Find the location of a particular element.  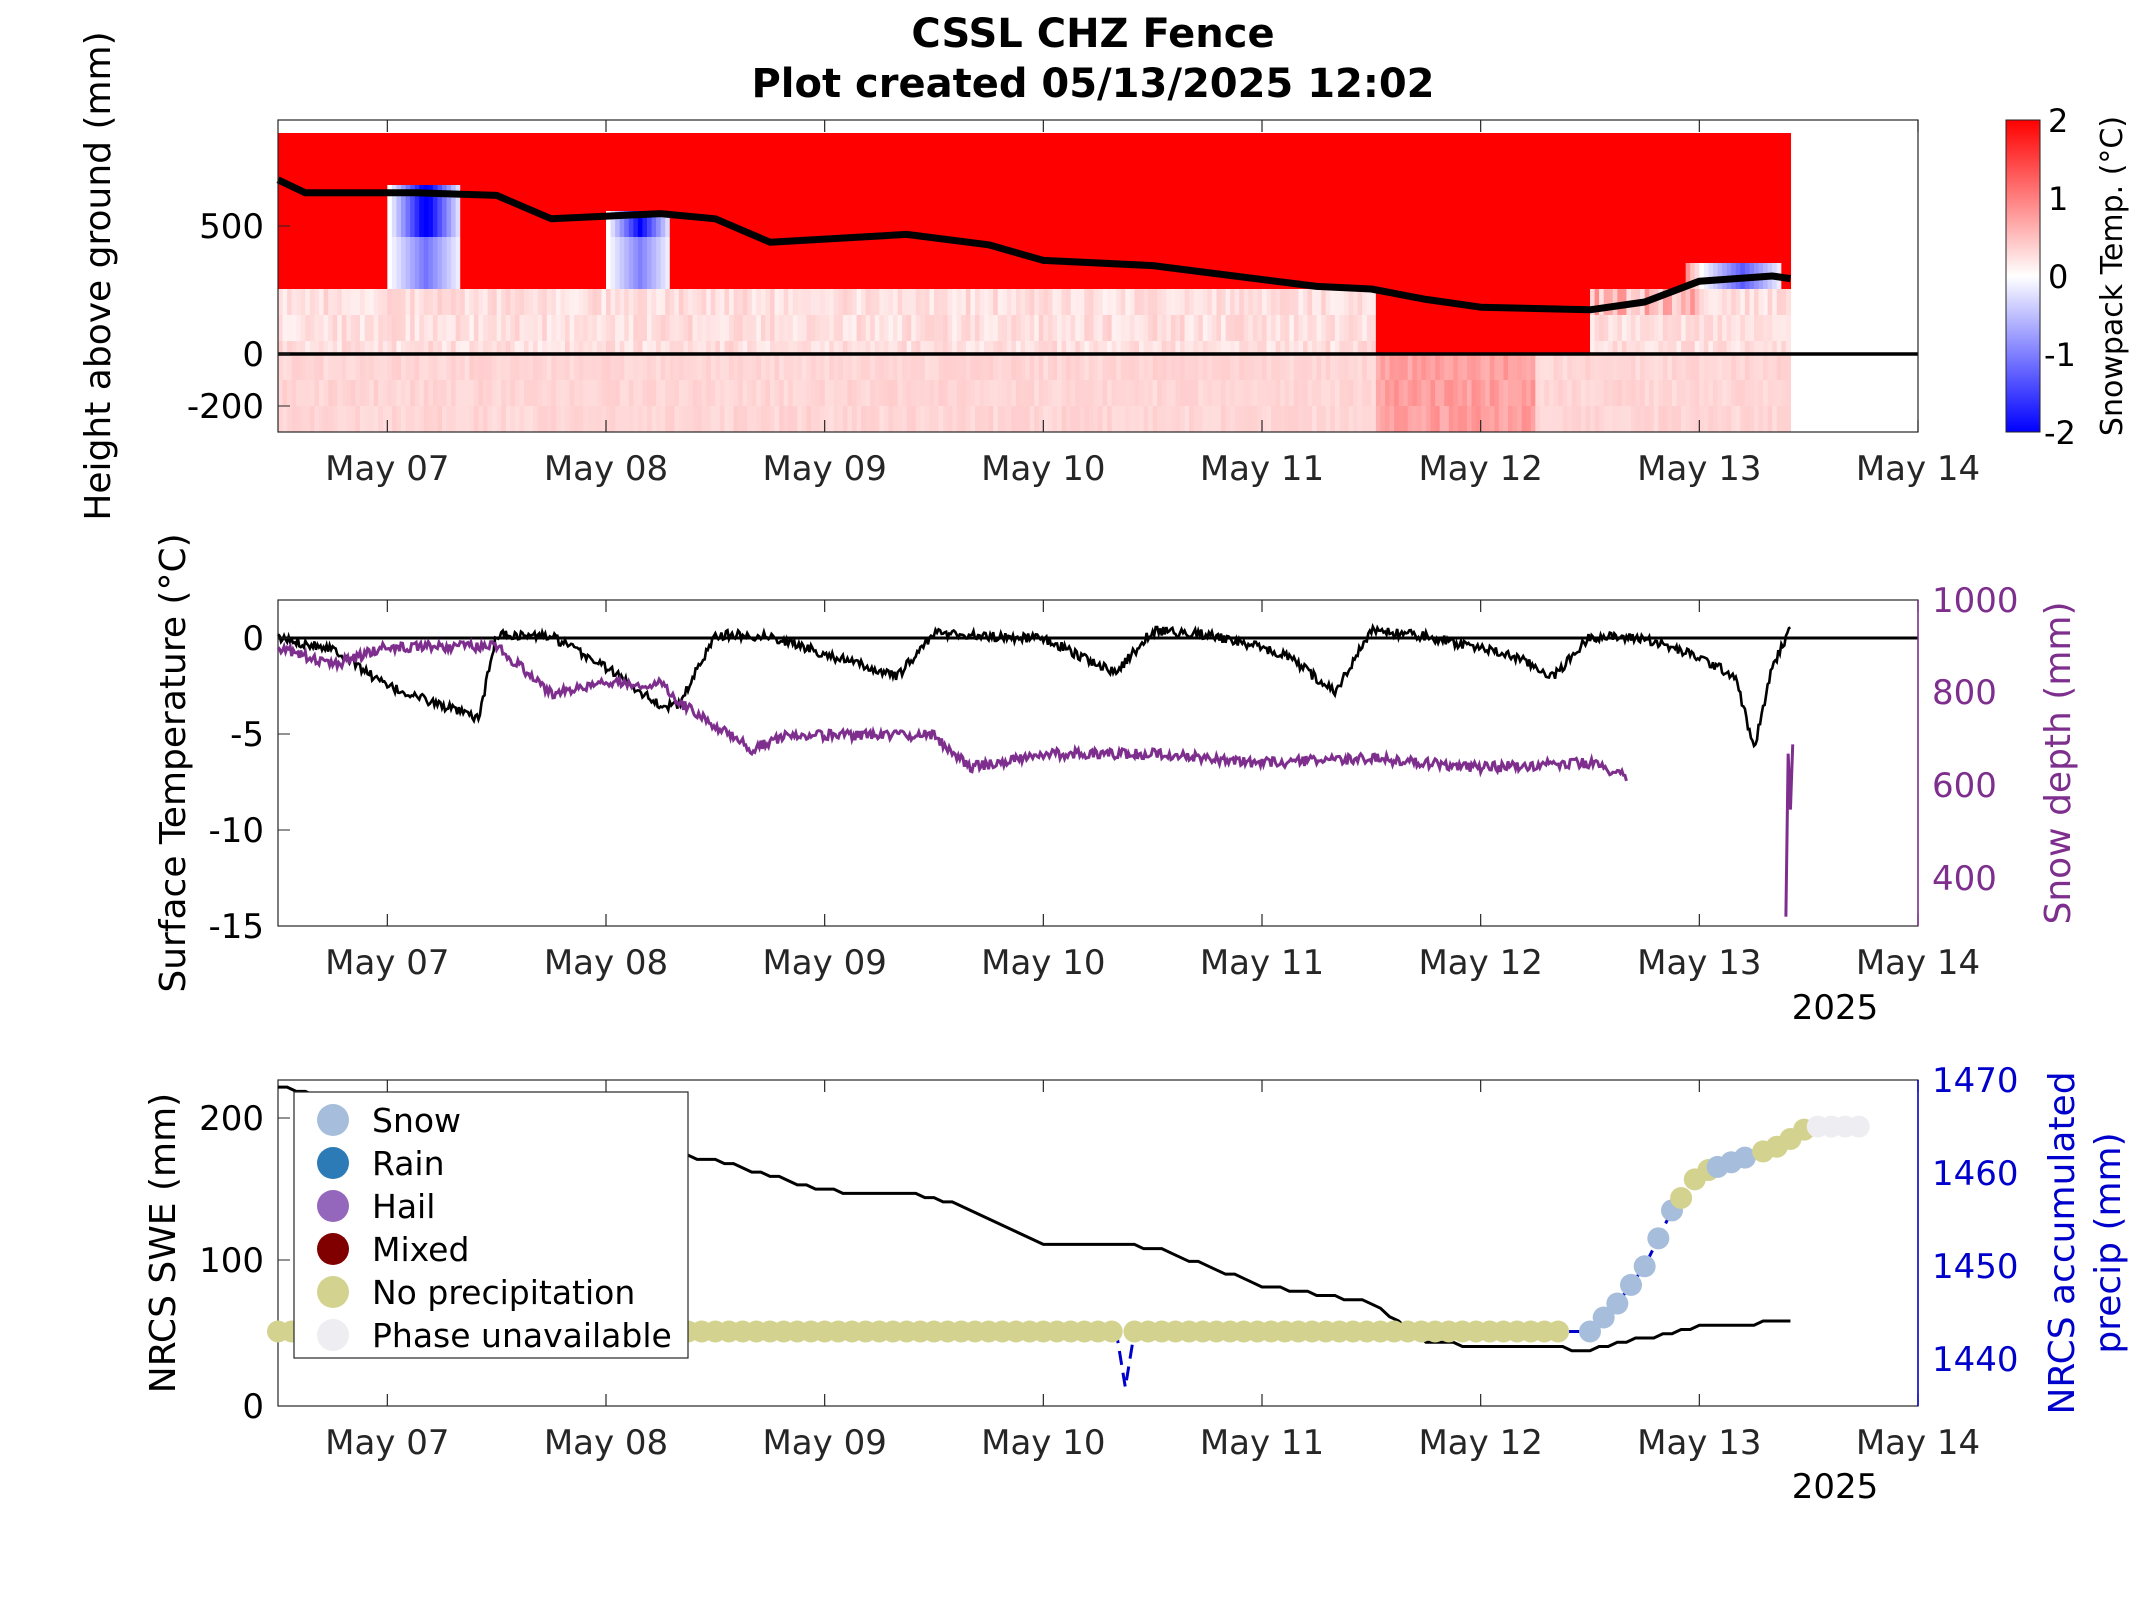

panel2-y2tick-label: 400 is located at coordinates (1964, 879).